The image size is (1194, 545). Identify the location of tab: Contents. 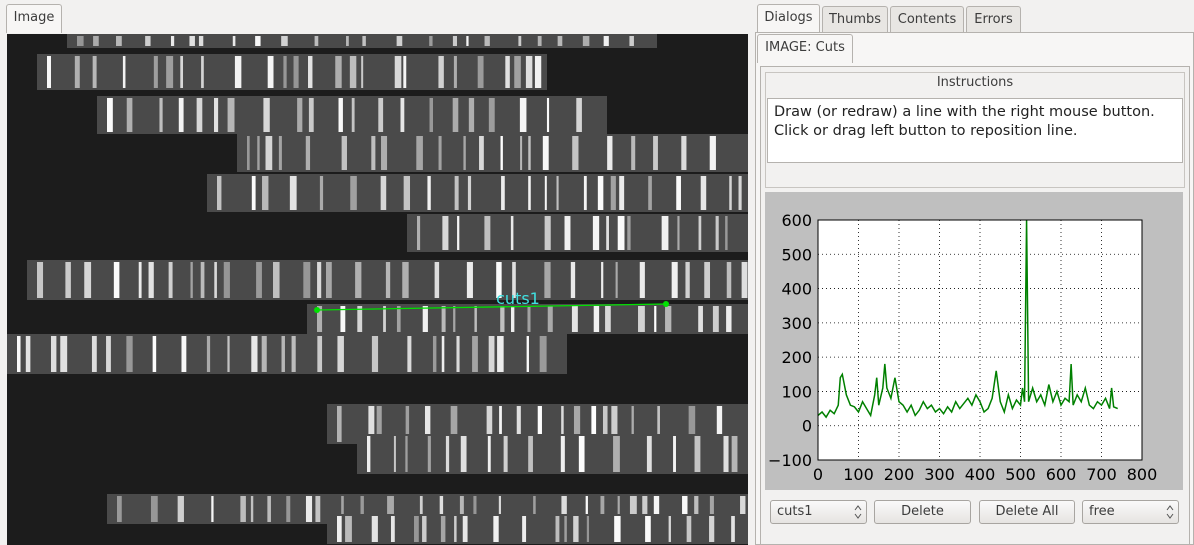
(927, 19).